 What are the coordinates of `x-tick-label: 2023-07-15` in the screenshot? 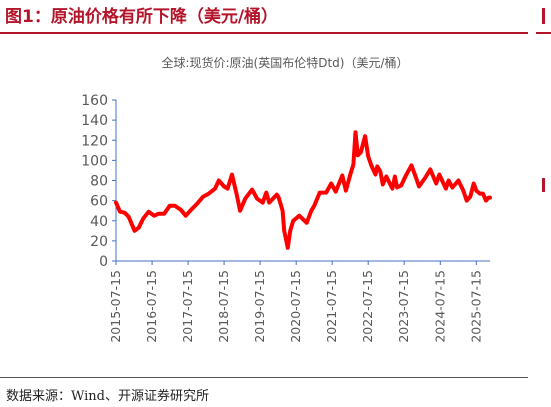 It's located at (403, 306).